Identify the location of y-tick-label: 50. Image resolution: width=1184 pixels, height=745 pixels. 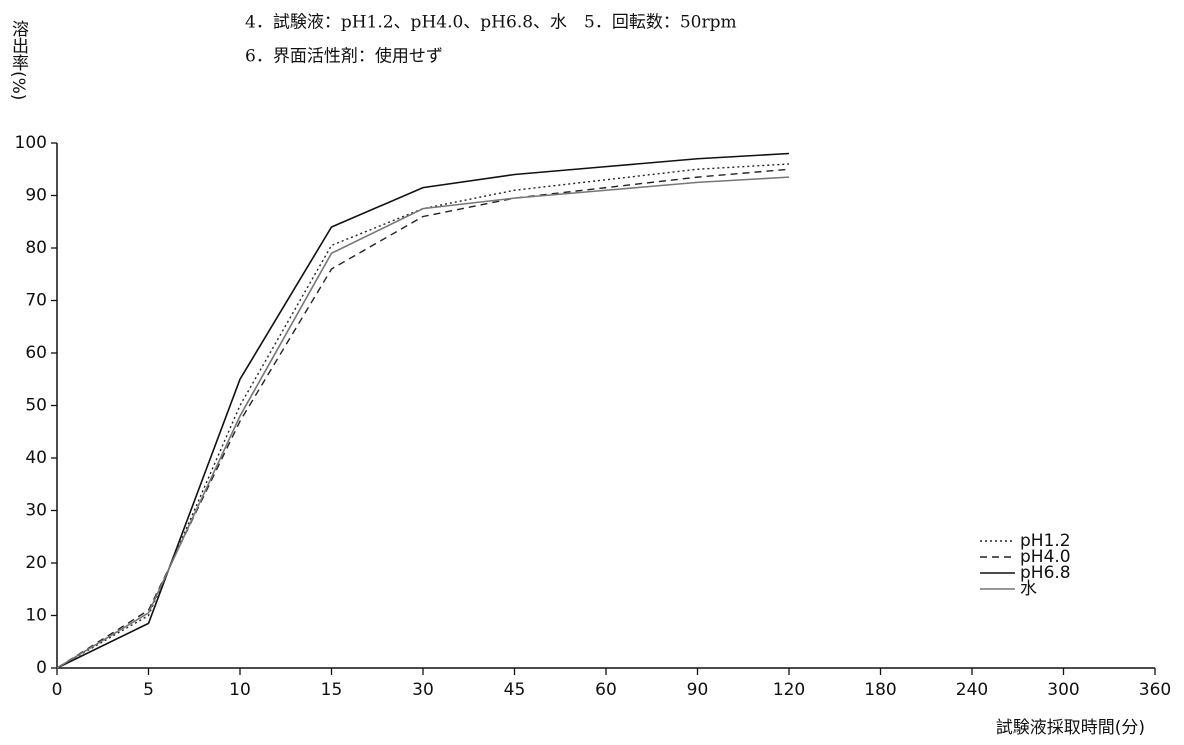
(36, 406).